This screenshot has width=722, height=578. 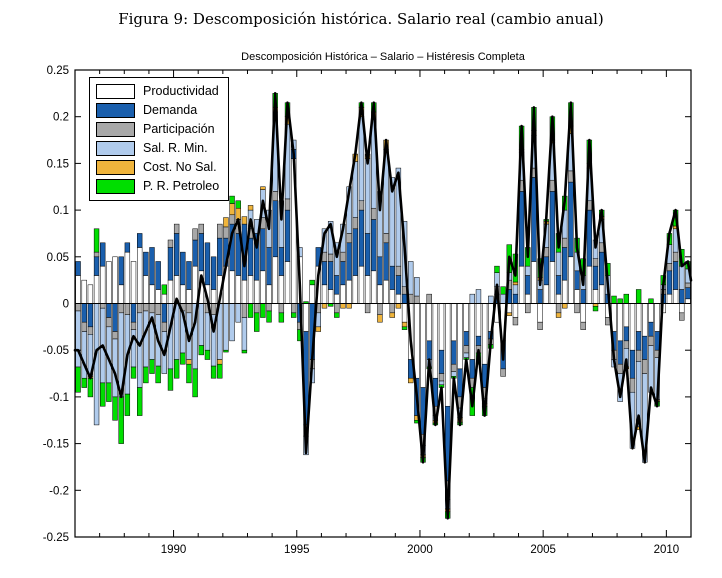 What do you see at coordinates (61, 211) in the screenshot?
I see `y-tick-label: 0.1` at bounding box center [61, 211].